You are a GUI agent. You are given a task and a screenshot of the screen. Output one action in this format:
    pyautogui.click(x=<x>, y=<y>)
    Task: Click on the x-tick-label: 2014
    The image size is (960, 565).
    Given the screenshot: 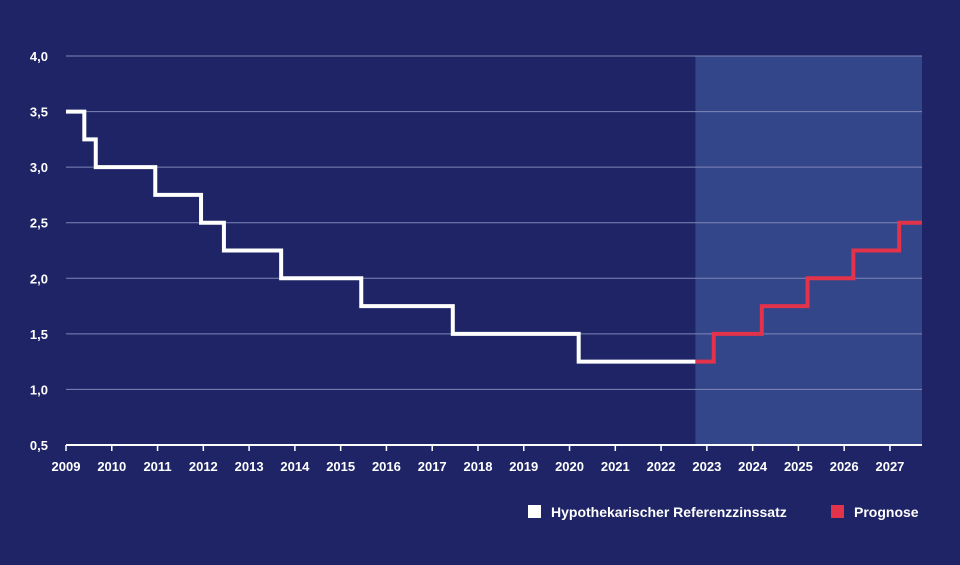 What is the action you would take?
    pyautogui.click(x=295, y=466)
    